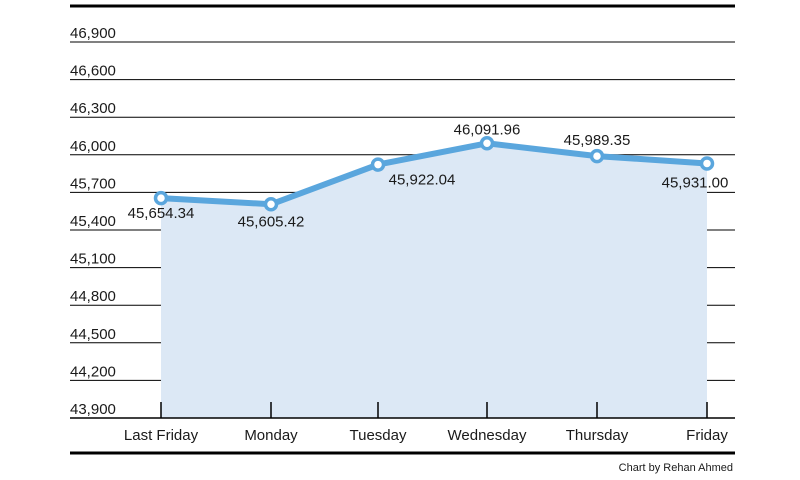  Describe the element at coordinates (161, 435) in the screenshot. I see `x-tick-label: Last Friday` at that location.